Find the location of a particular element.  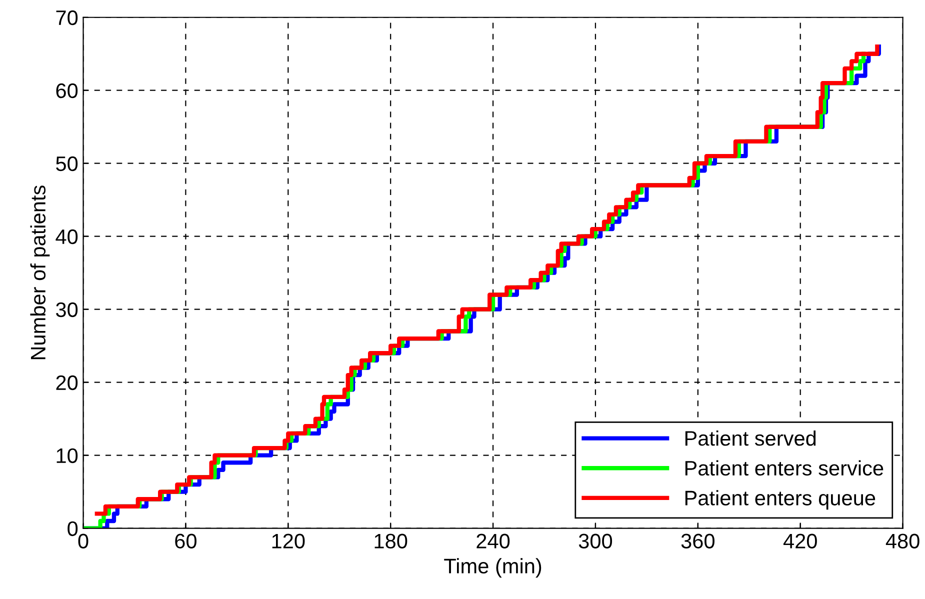

legend-label: Patient served is located at coordinates (750, 438).